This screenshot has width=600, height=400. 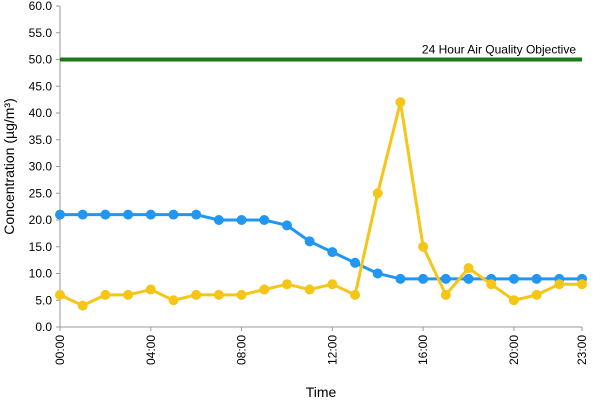 What do you see at coordinates (582, 350) in the screenshot?
I see `x-tick-label: 23:00` at bounding box center [582, 350].